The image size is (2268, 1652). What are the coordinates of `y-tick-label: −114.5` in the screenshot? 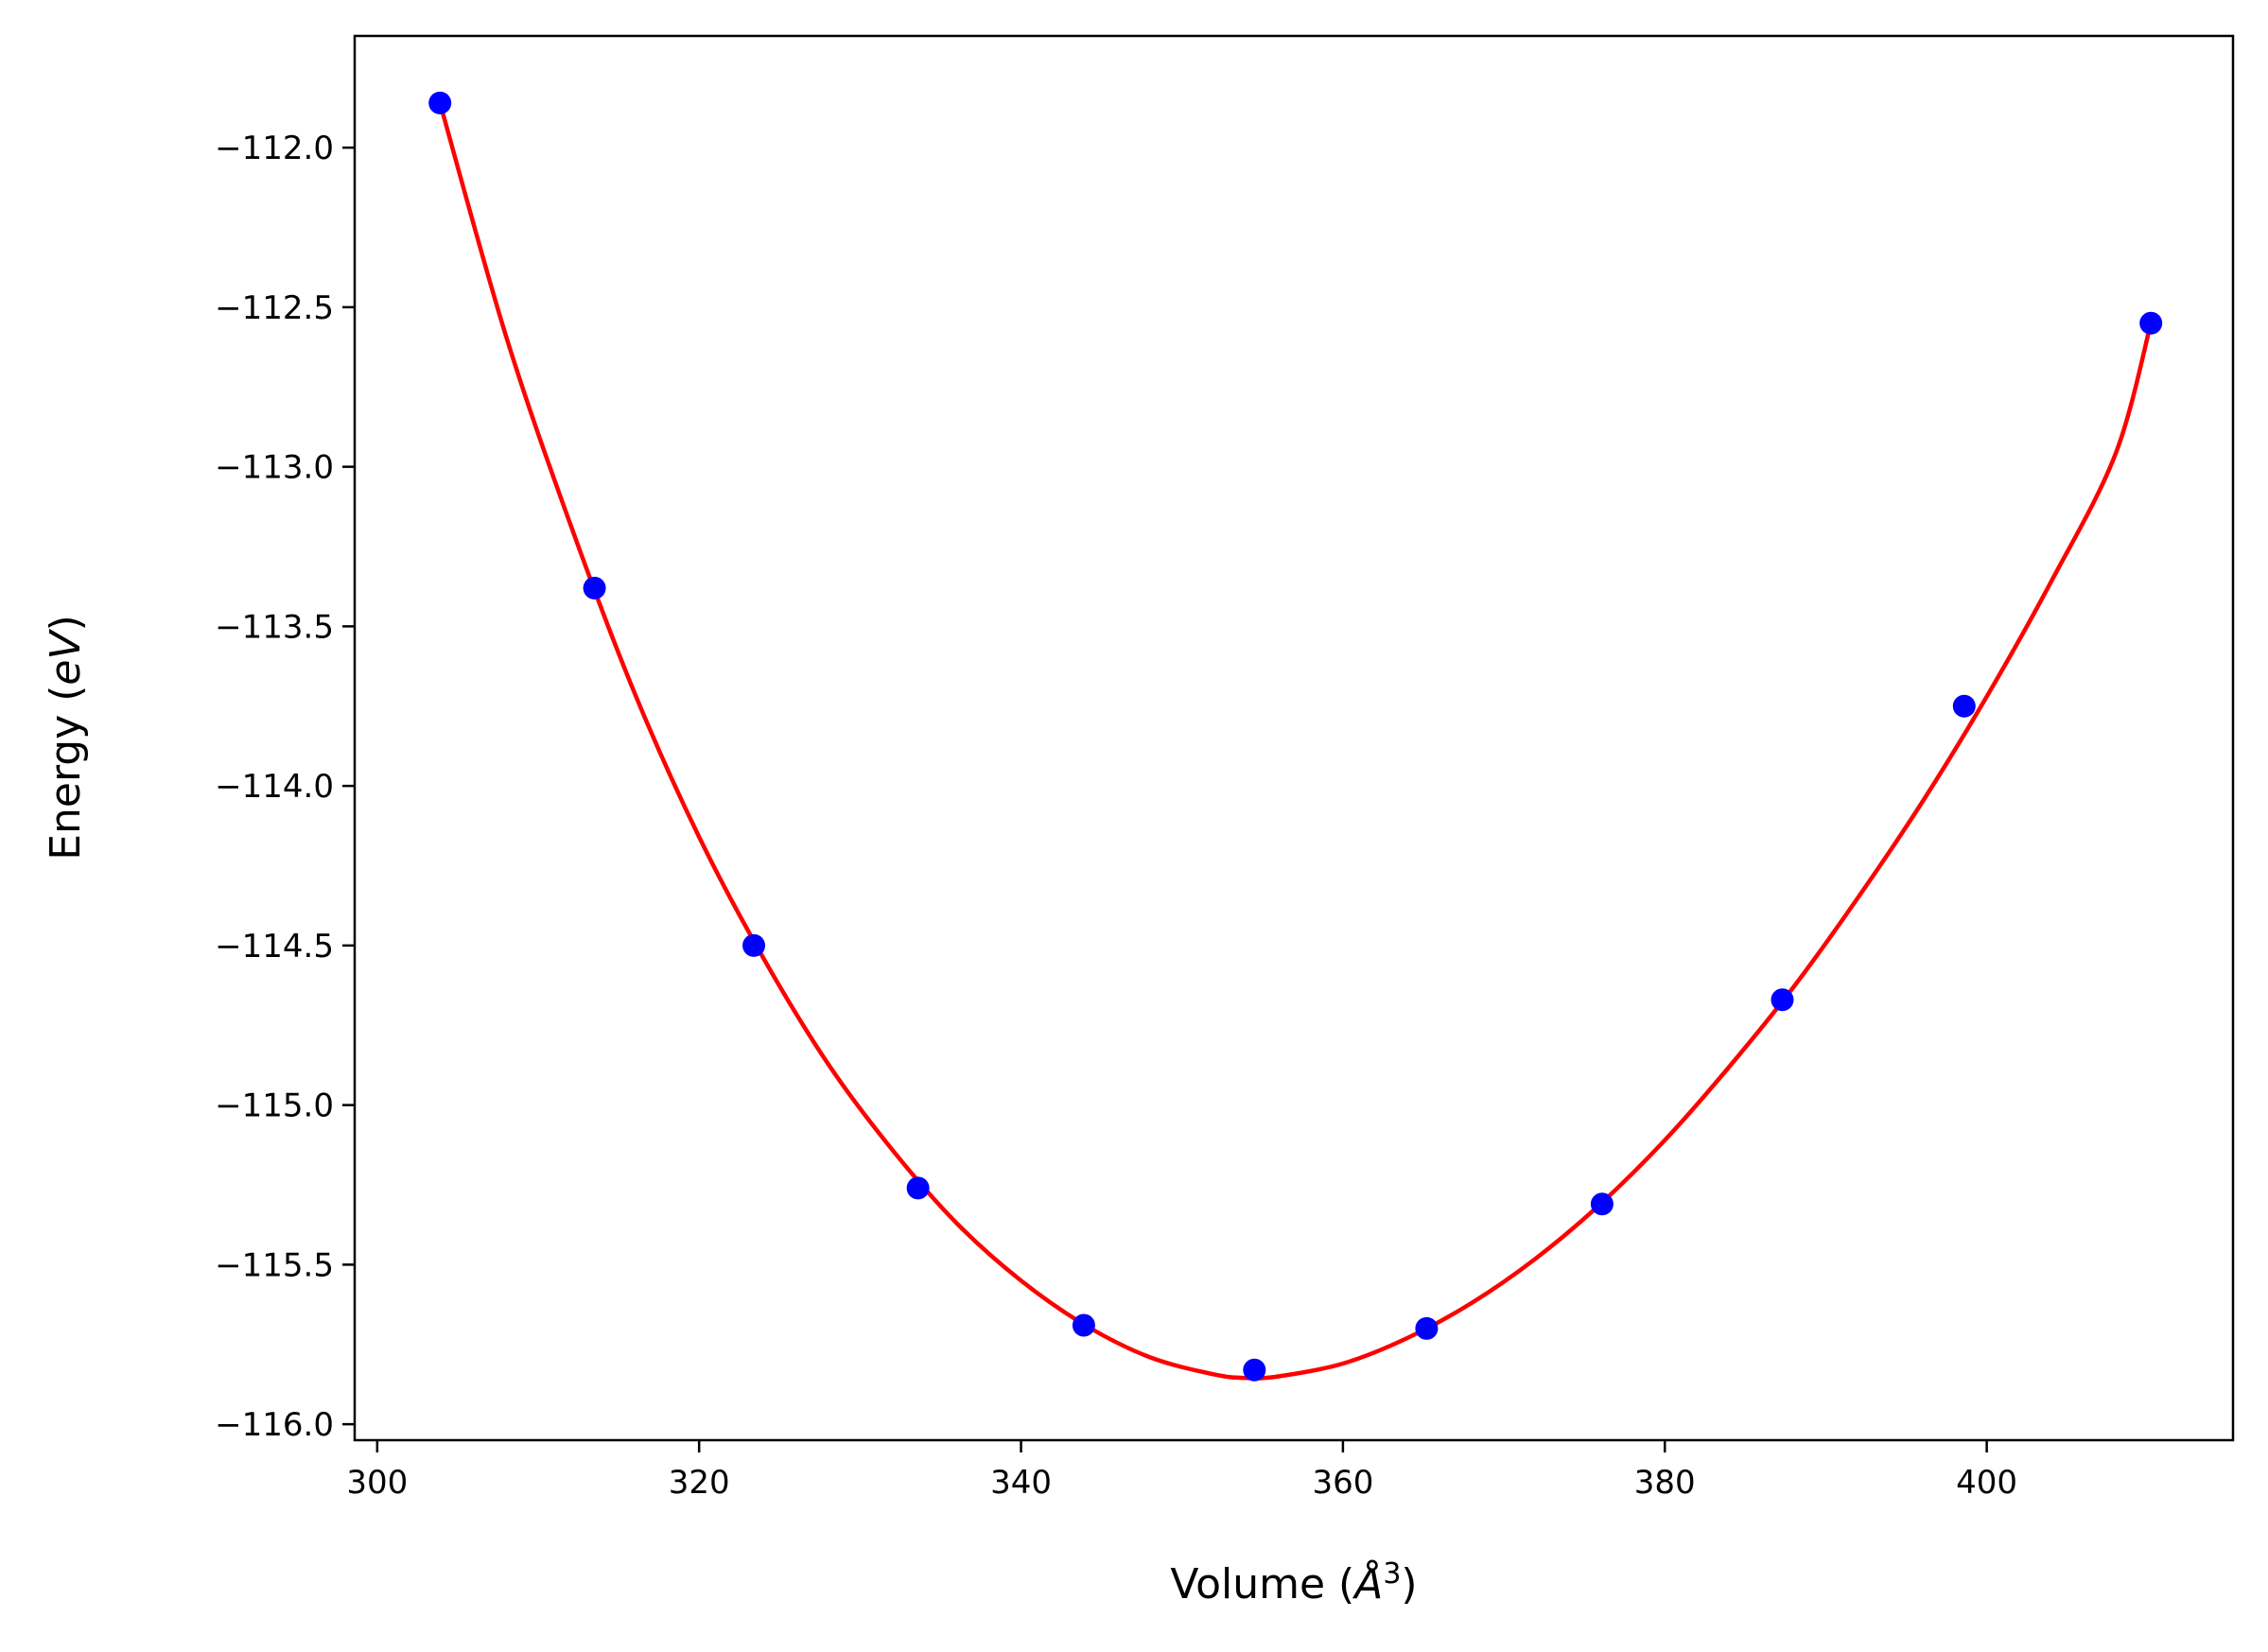 It's located at (274, 947).